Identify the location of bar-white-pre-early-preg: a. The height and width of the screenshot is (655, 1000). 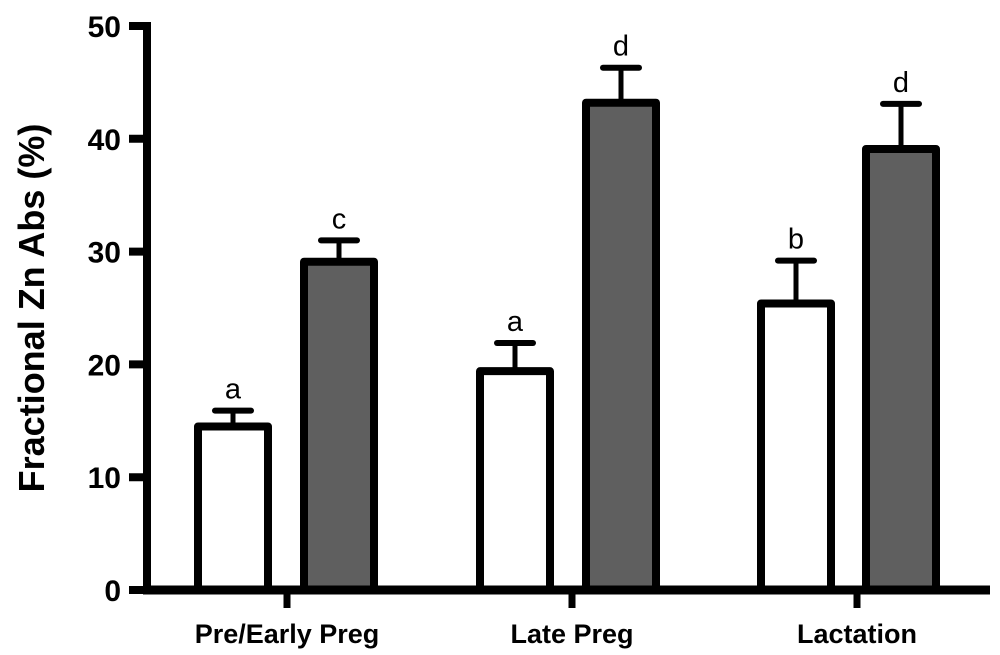
(233, 484).